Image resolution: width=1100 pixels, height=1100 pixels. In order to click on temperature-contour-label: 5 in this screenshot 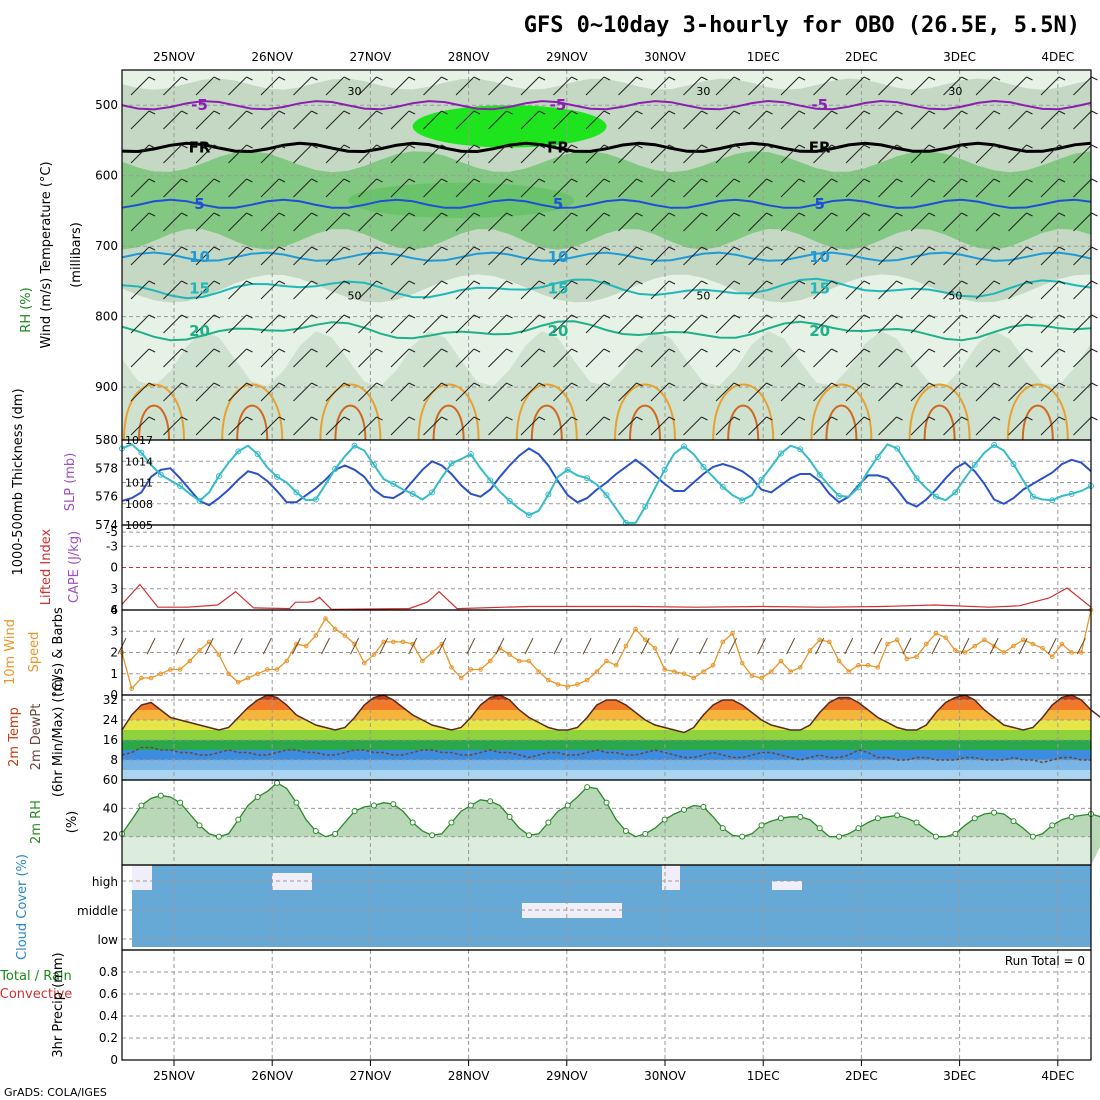, I will do `click(558, 204)`.